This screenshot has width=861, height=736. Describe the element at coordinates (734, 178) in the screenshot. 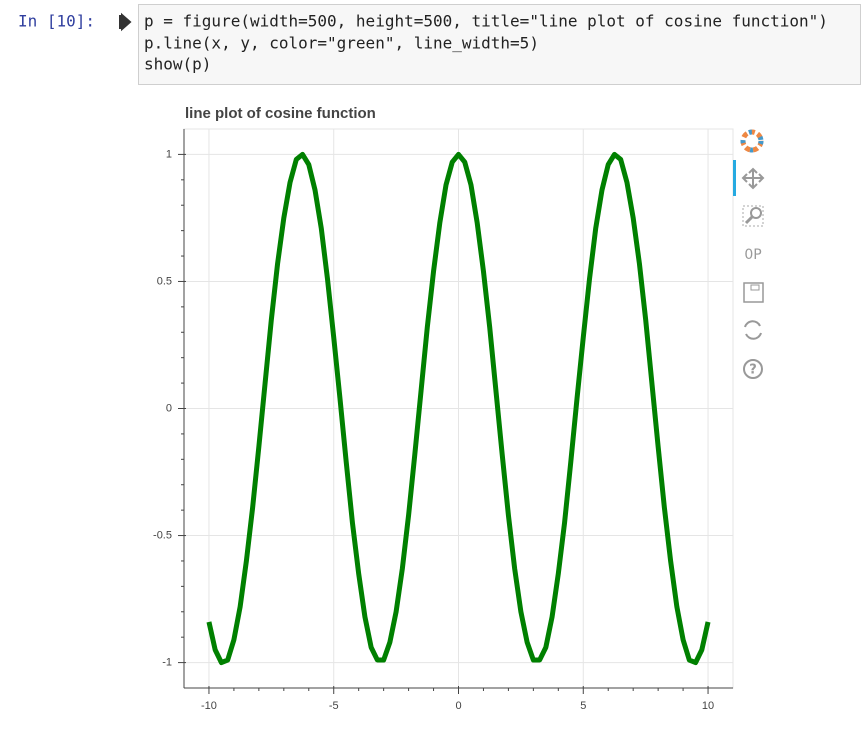

I see `active-indicator` at that location.